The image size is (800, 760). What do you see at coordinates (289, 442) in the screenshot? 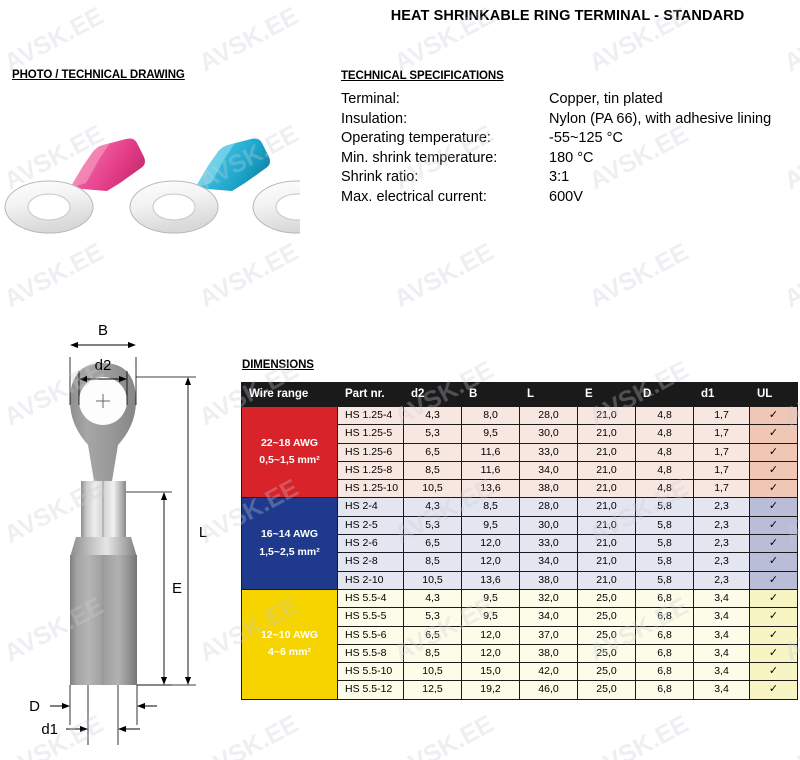
I see `wire-range-awg: 22~18 AWG` at bounding box center [289, 442].